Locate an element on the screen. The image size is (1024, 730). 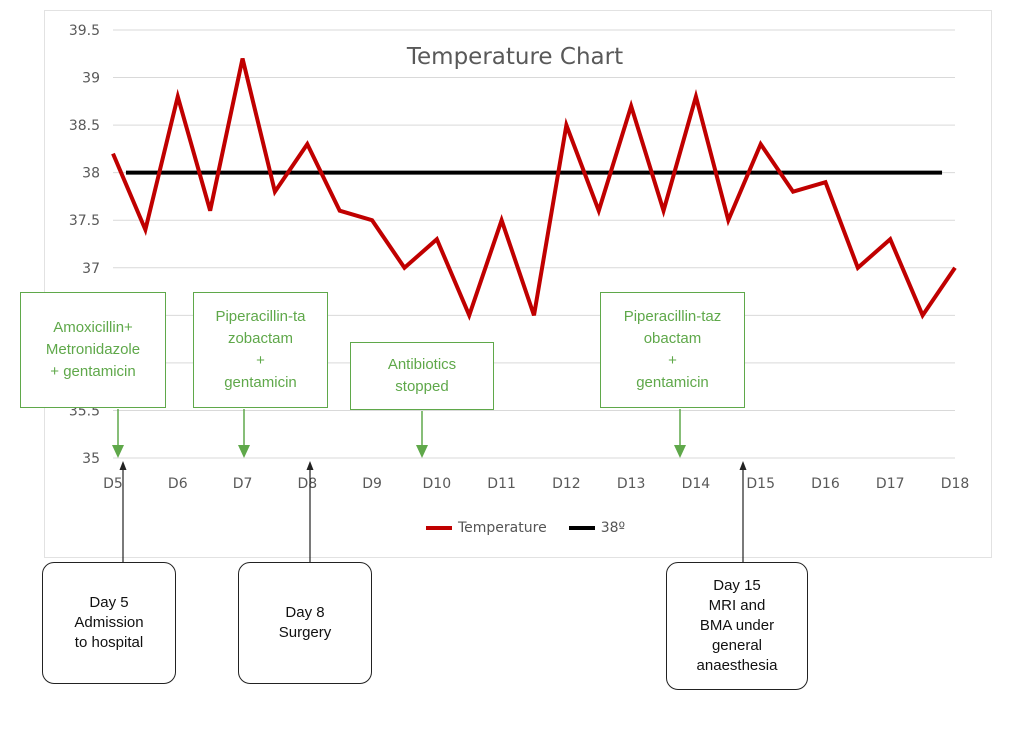
y-tick-label: 35 is located at coordinates (91, 459).